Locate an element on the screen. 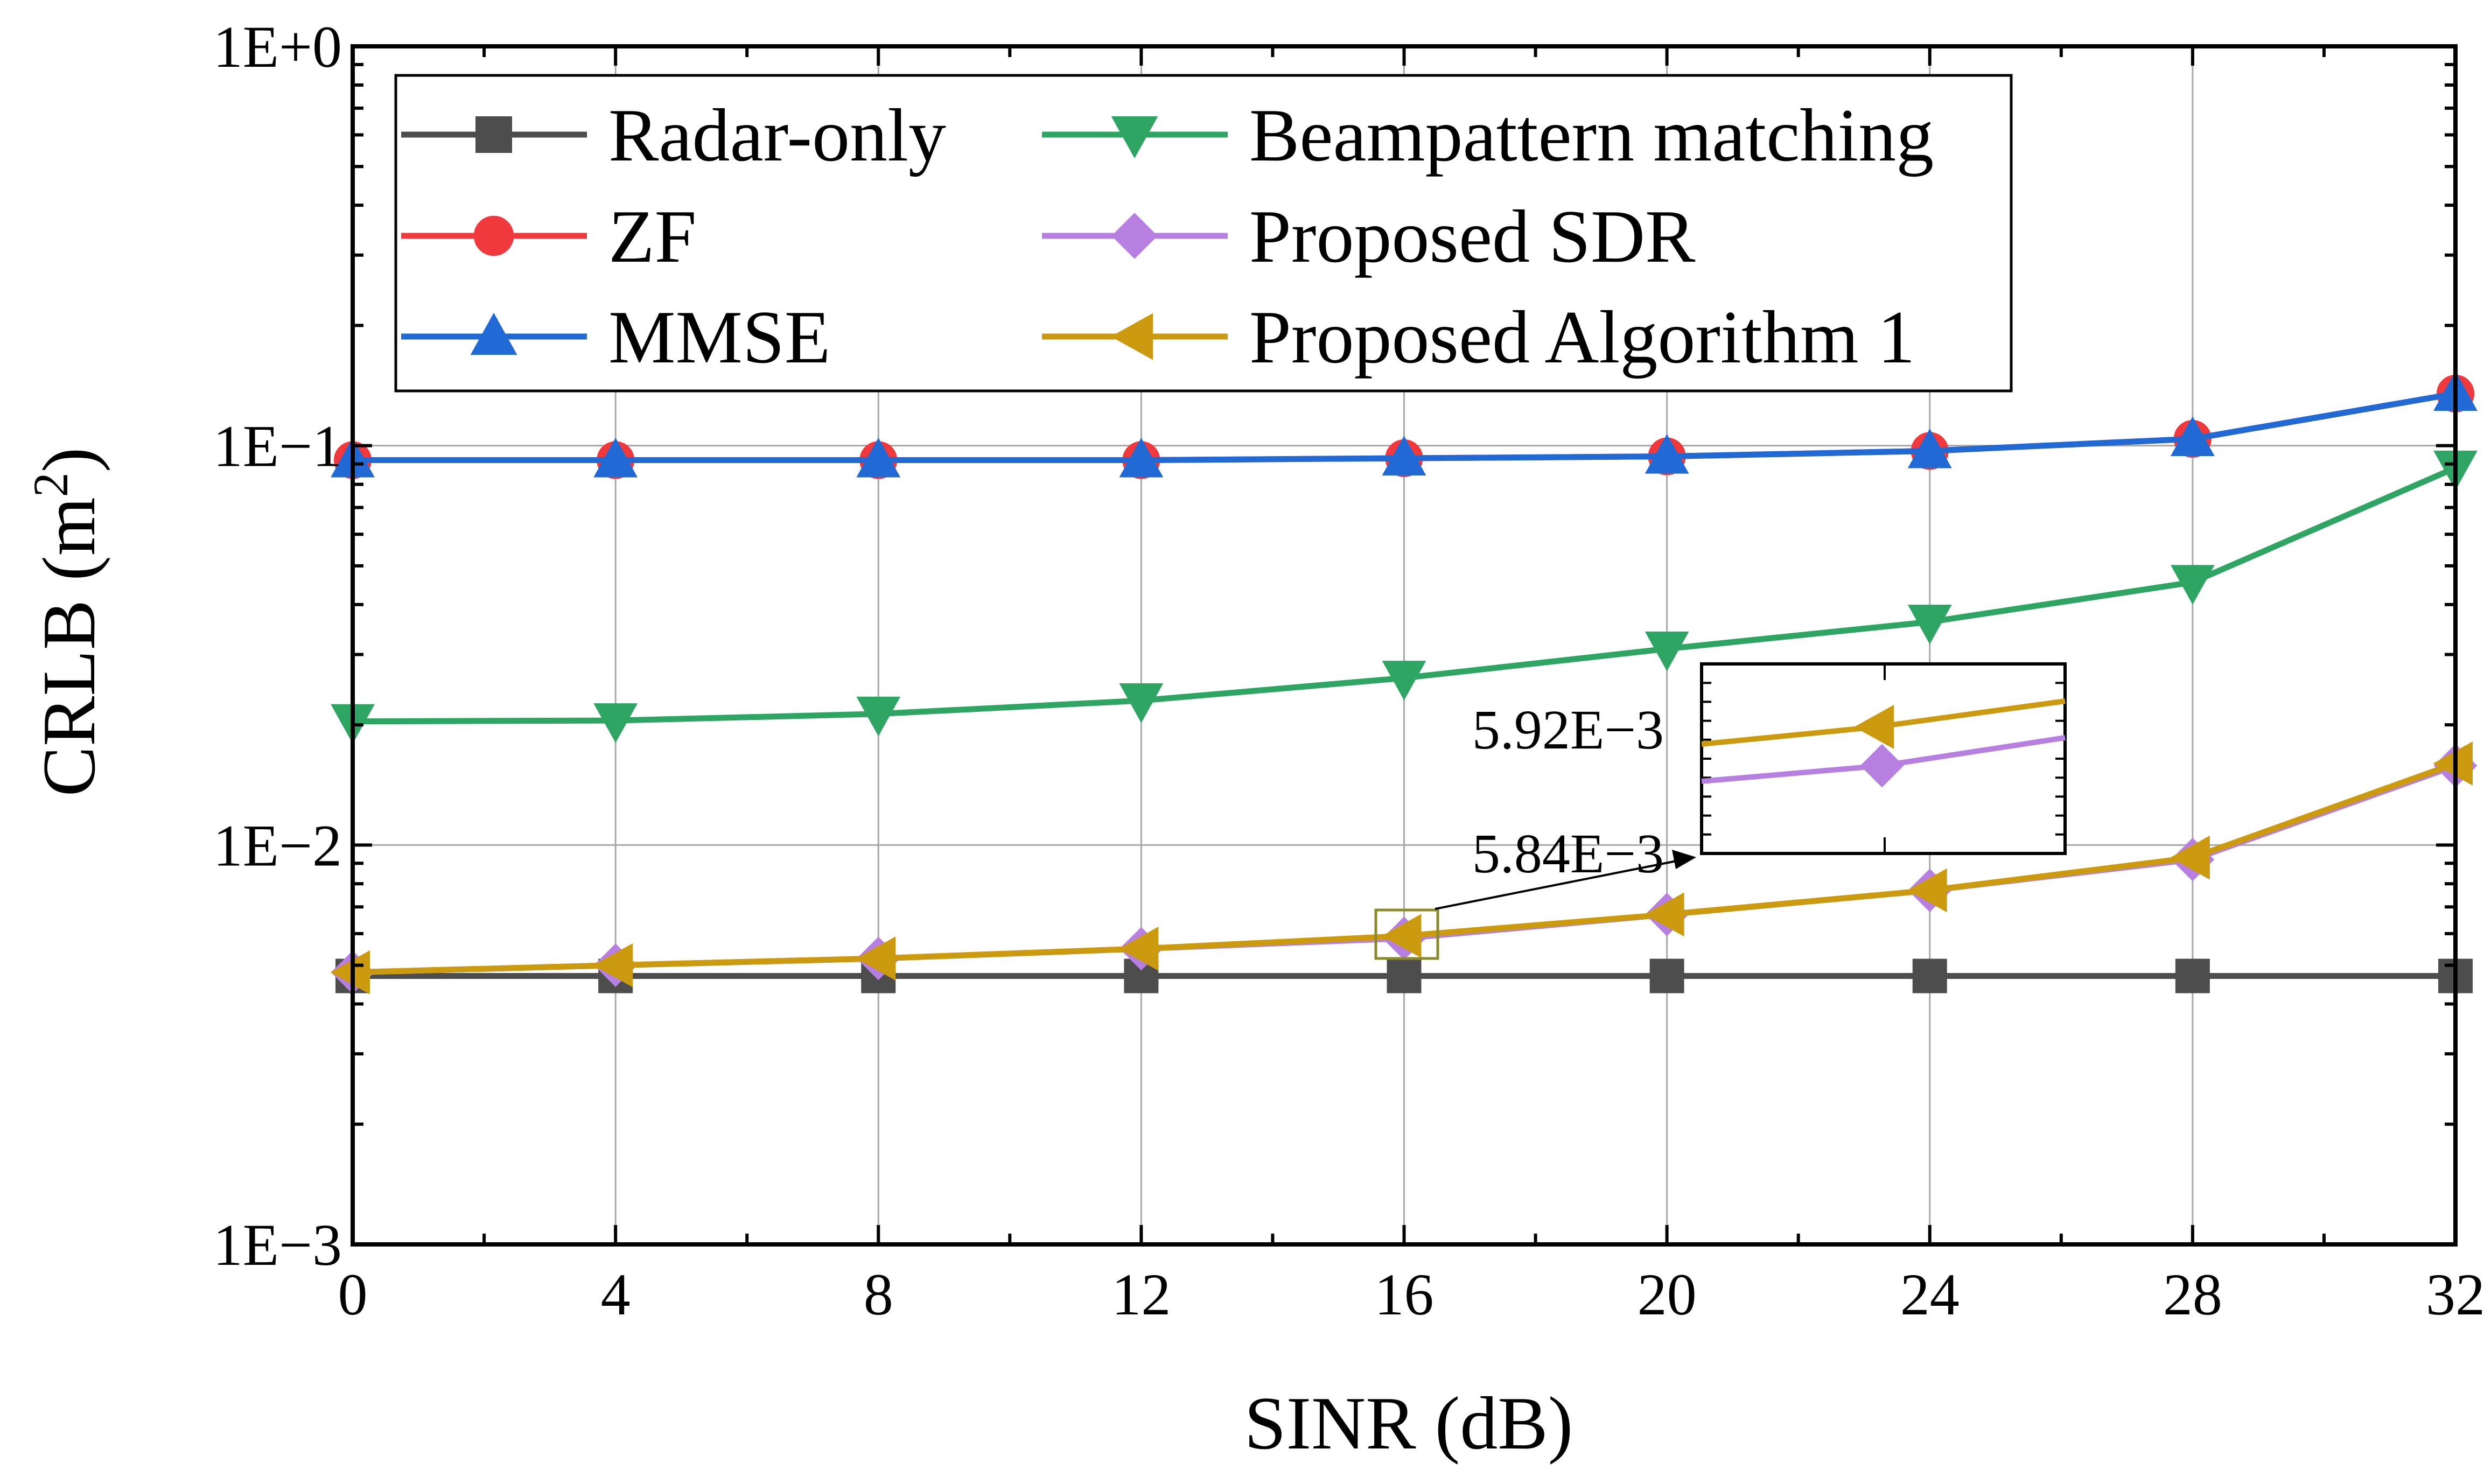 The width and height of the screenshot is (2491, 1484). x-axis-title: SINR (dB) is located at coordinates (1408, 1423).